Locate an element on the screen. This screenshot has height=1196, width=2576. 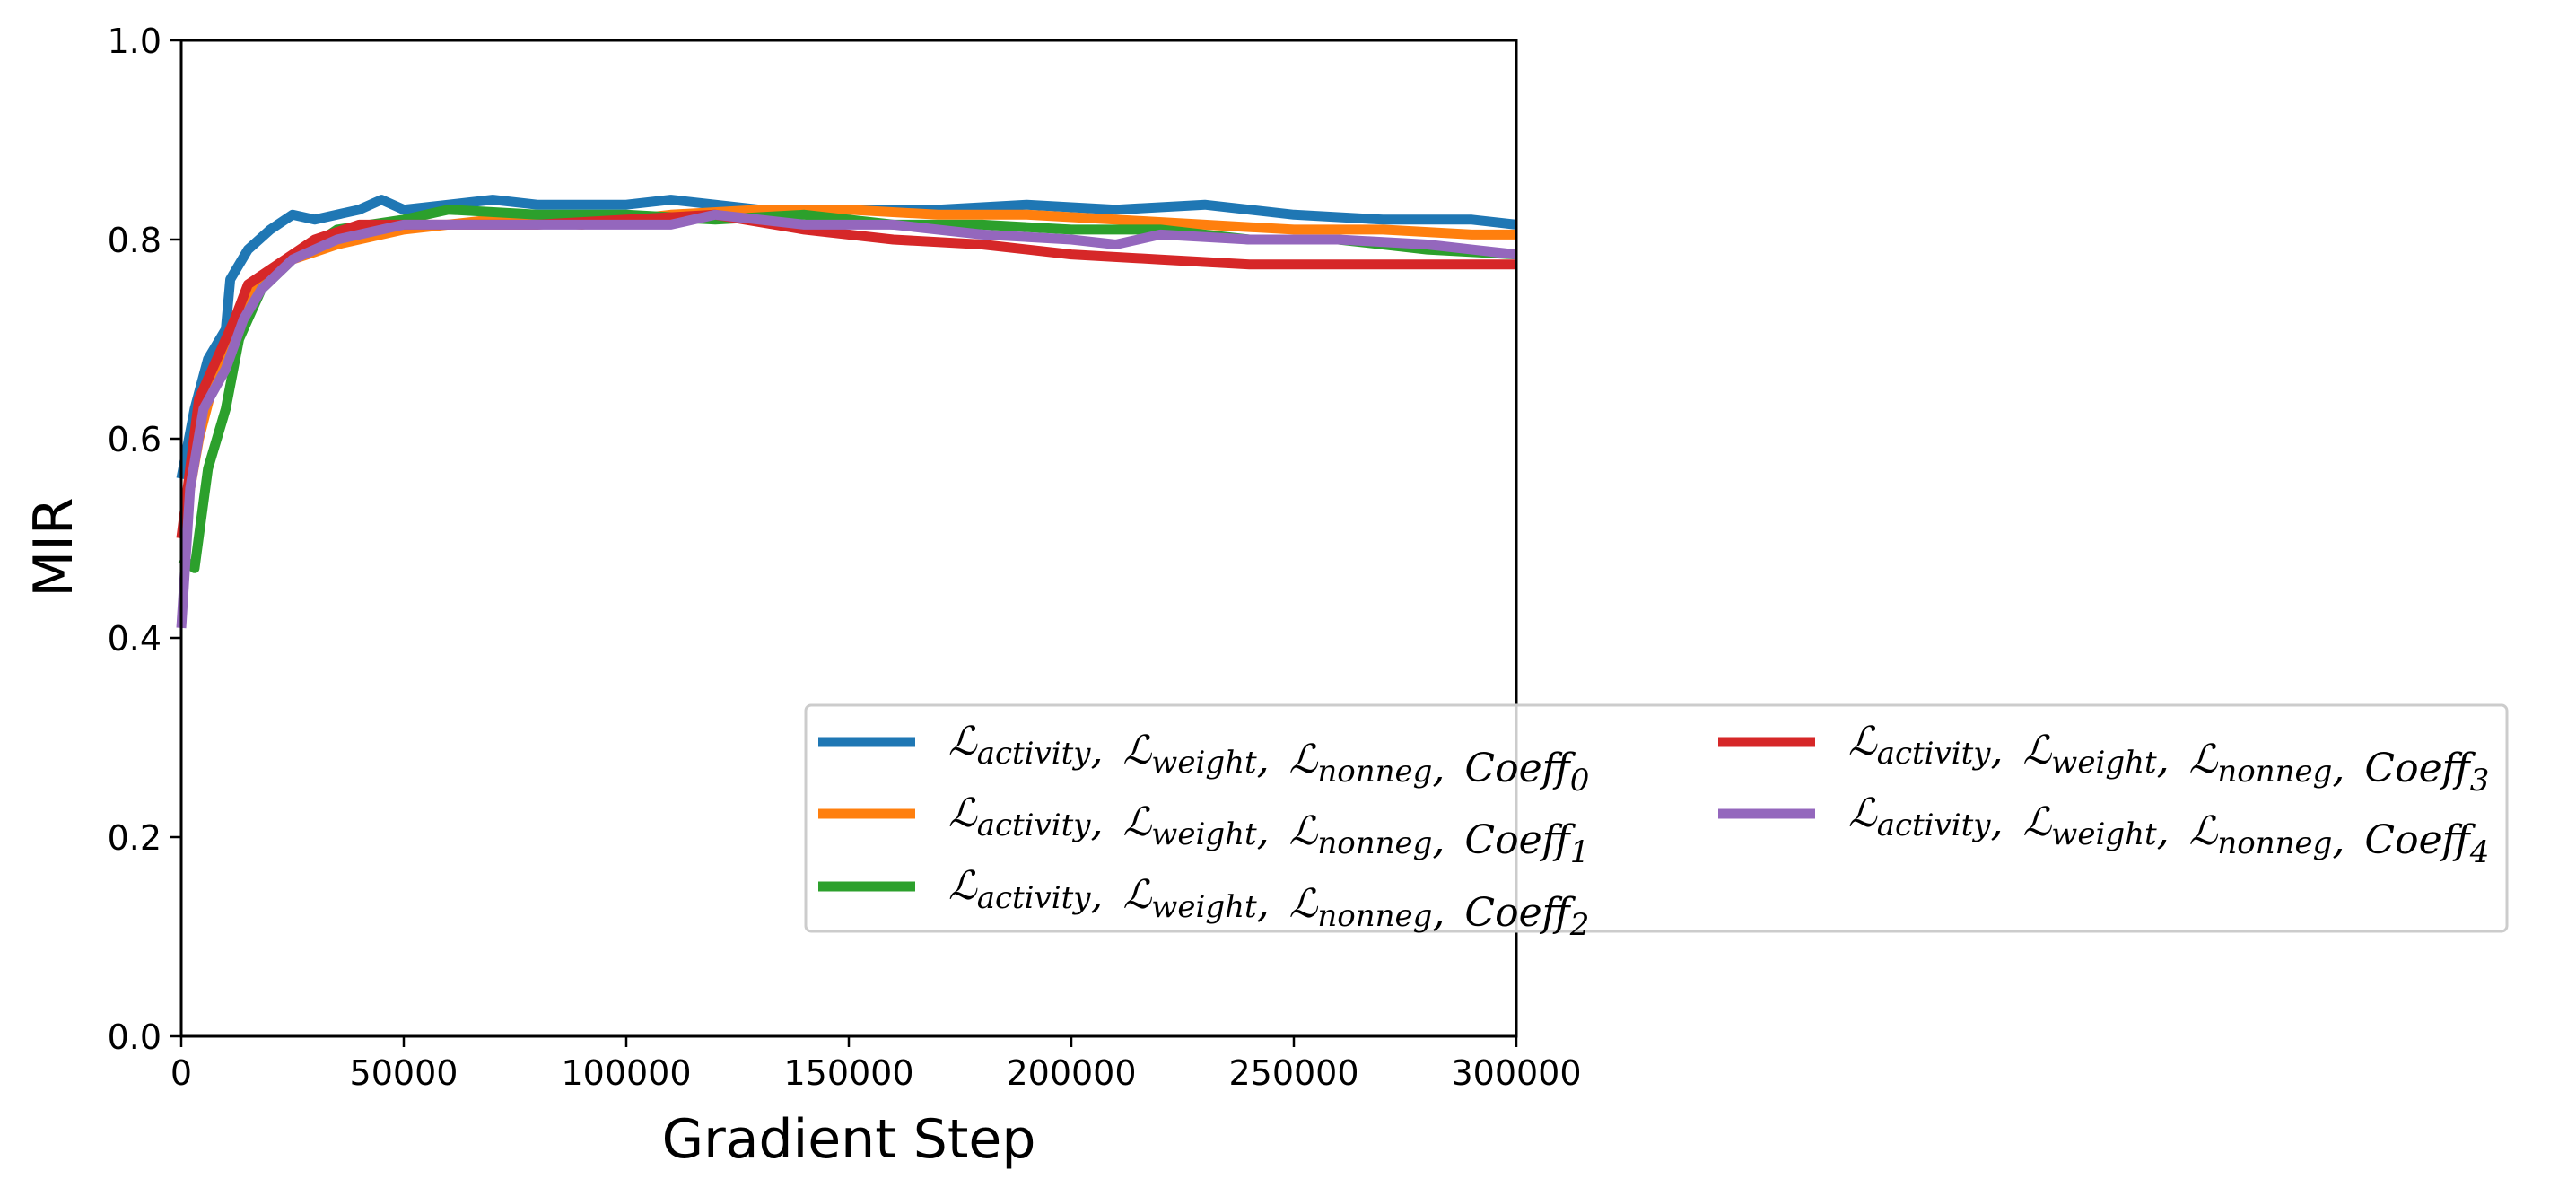
x-tick-label: 100000 is located at coordinates (626, 1073).